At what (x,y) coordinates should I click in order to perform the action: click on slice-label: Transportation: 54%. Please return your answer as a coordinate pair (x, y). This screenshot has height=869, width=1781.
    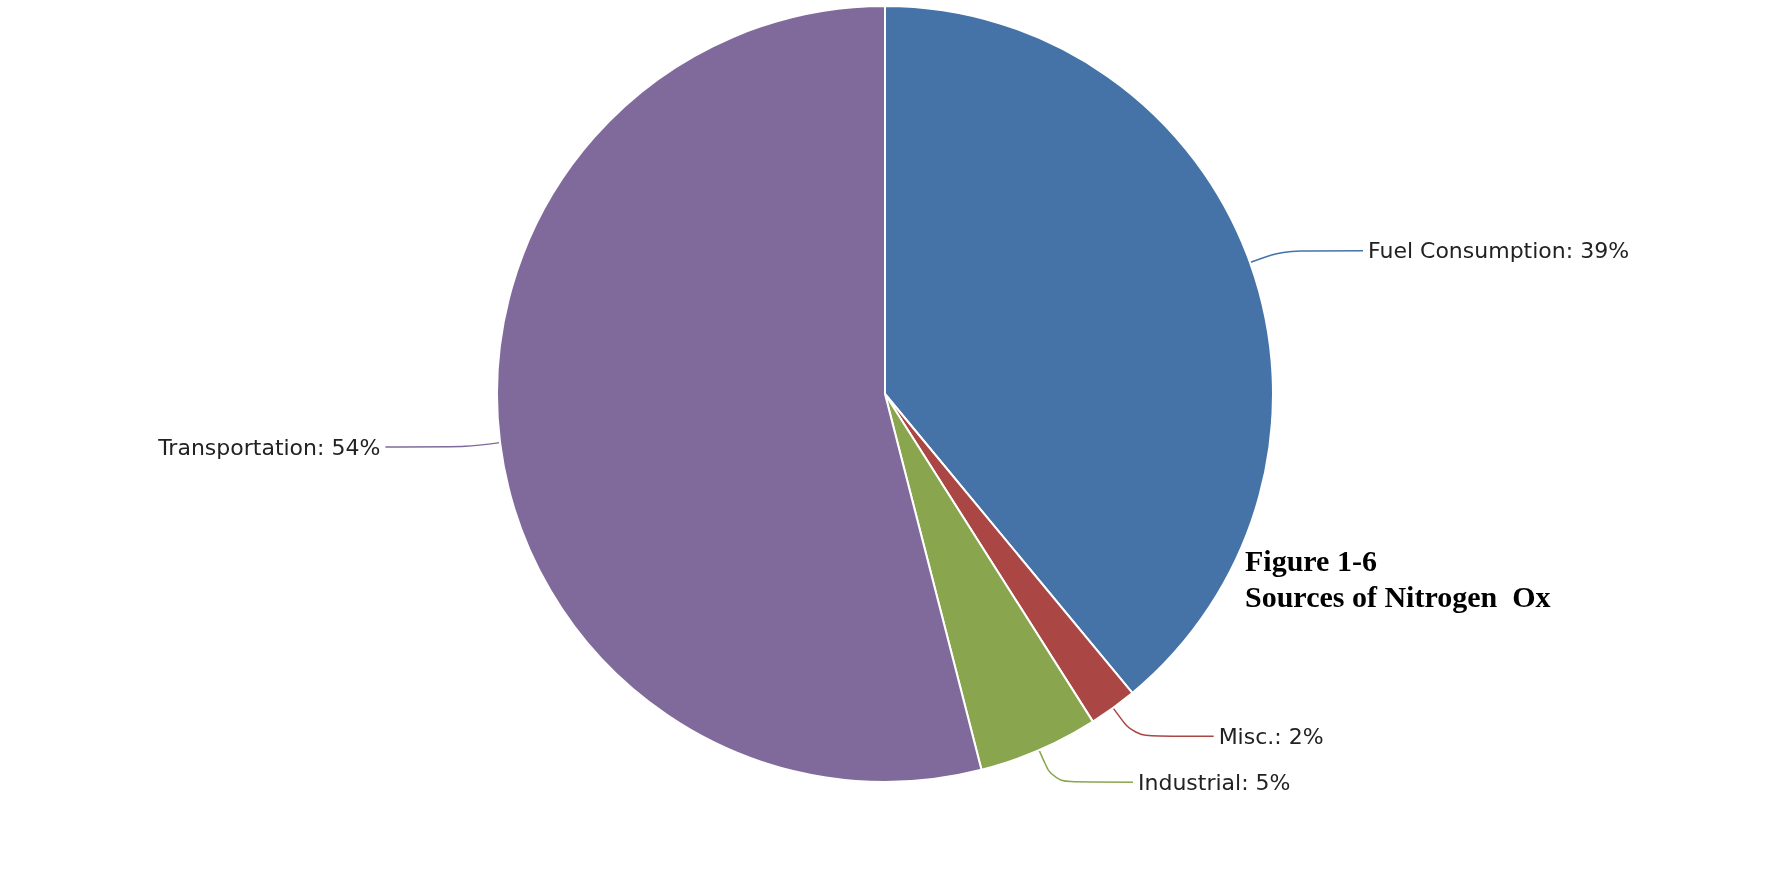
    Looking at the image, I should click on (269, 447).